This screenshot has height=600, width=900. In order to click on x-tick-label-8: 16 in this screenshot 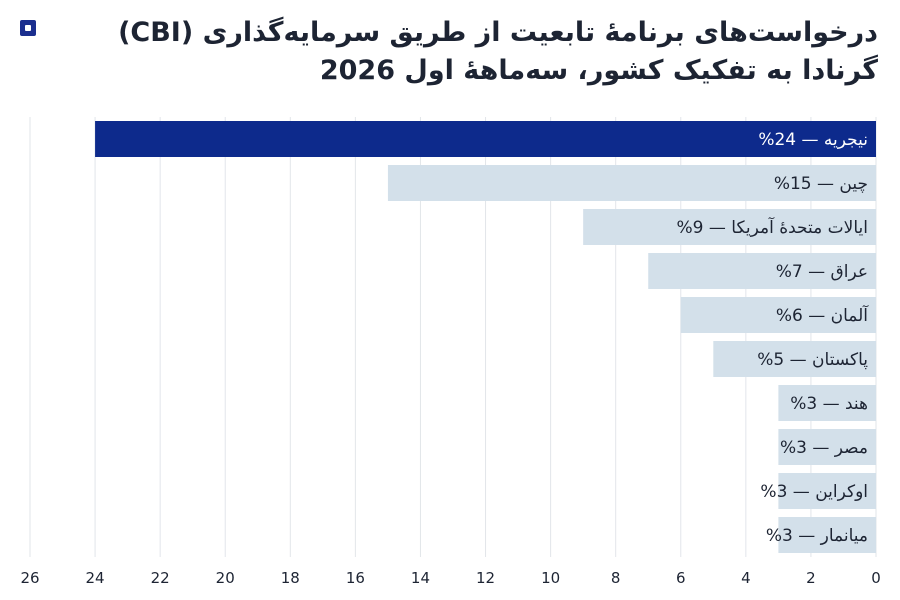, I will do `click(355, 578)`.